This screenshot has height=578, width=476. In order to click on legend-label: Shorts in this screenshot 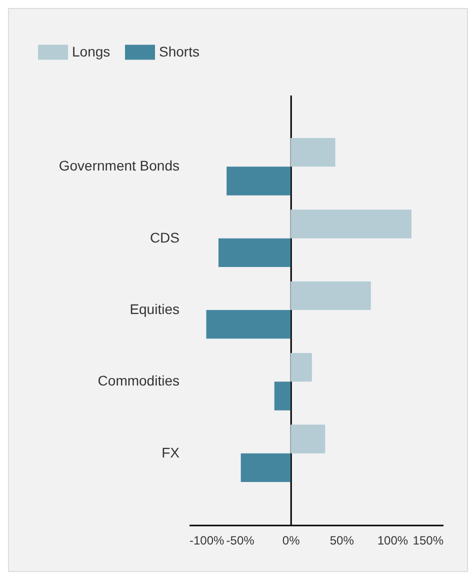, I will do `click(179, 51)`.